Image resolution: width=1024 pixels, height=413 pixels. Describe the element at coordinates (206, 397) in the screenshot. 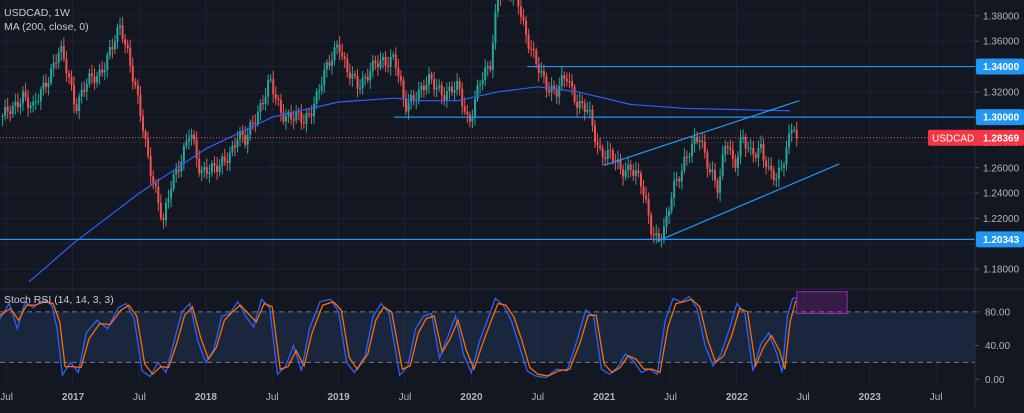

I see `x-tick-label: 2018` at that location.